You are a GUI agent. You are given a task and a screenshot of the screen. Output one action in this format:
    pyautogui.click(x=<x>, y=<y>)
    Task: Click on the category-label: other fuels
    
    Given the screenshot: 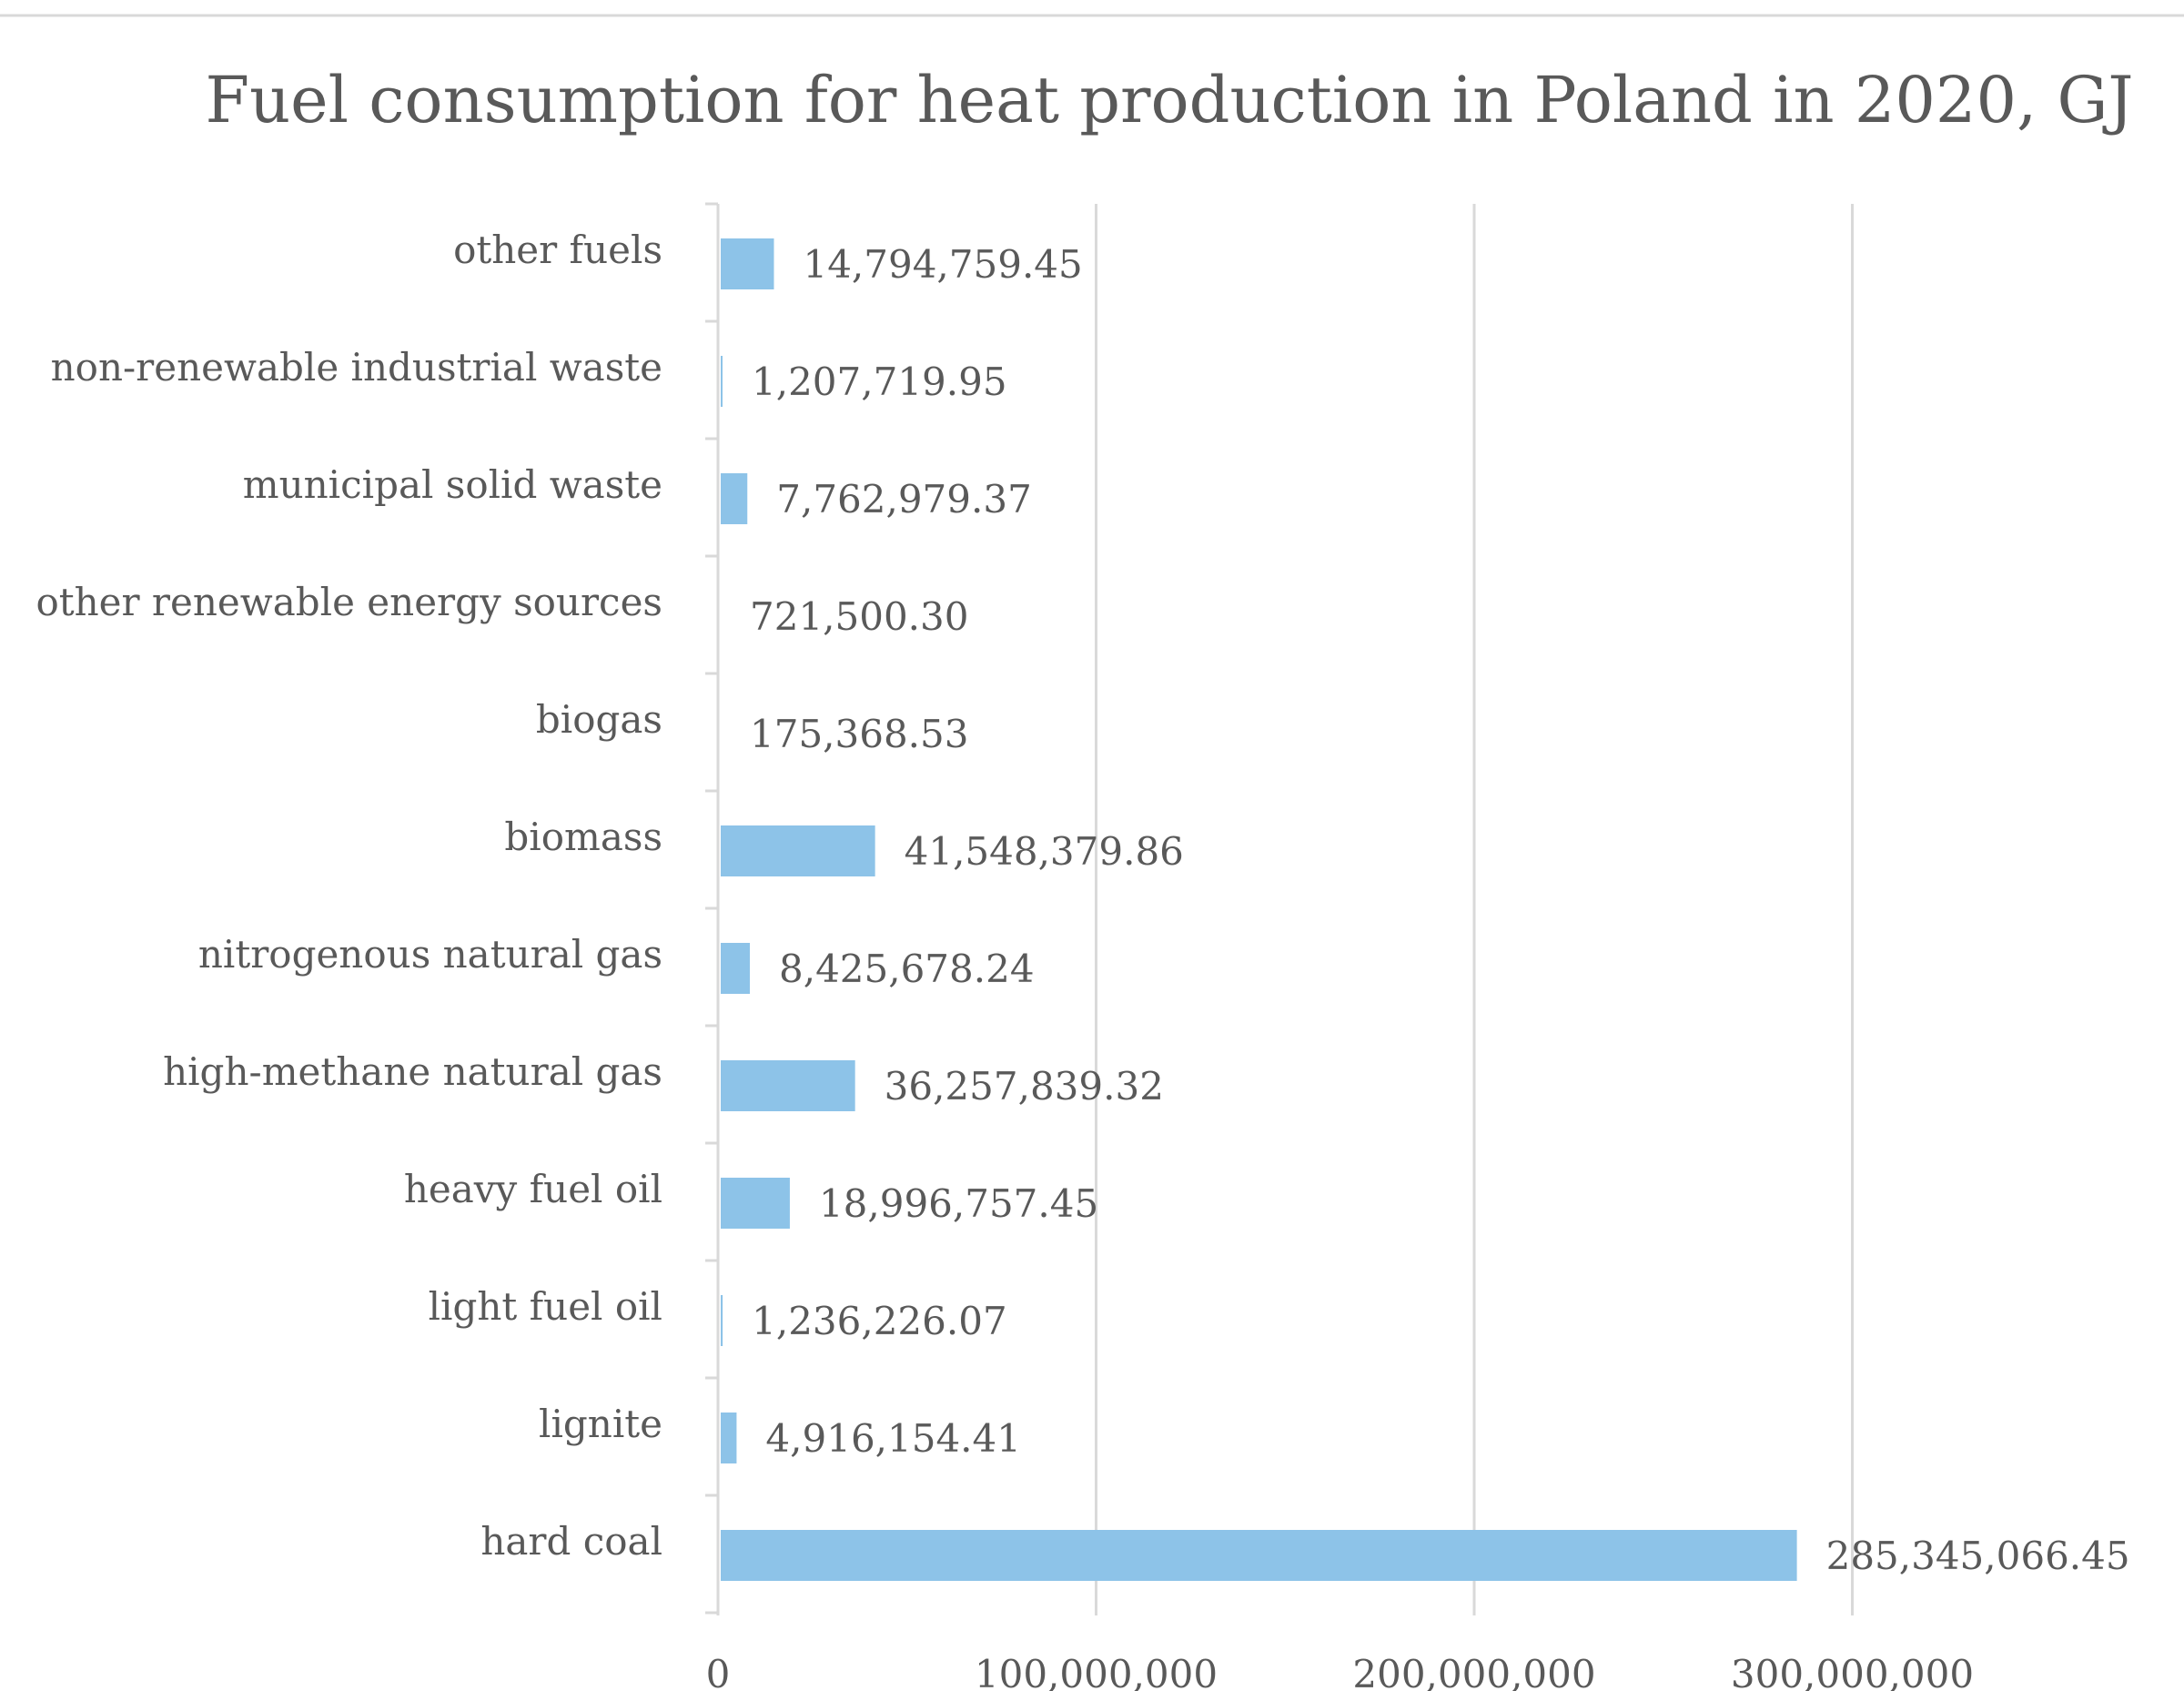 What is the action you would take?
    pyautogui.click(x=558, y=250)
    